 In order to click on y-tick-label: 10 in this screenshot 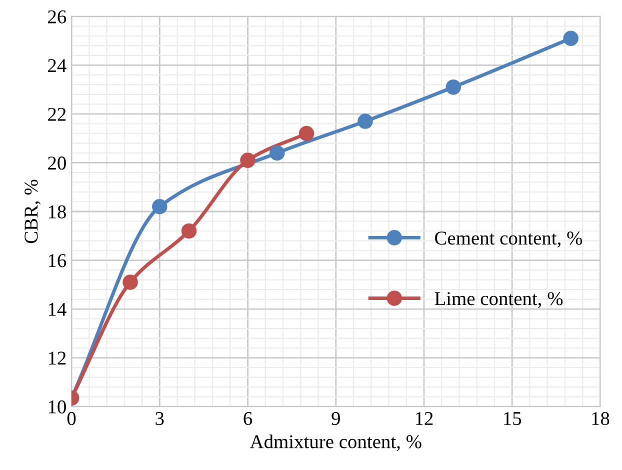, I will do `click(57, 407)`.